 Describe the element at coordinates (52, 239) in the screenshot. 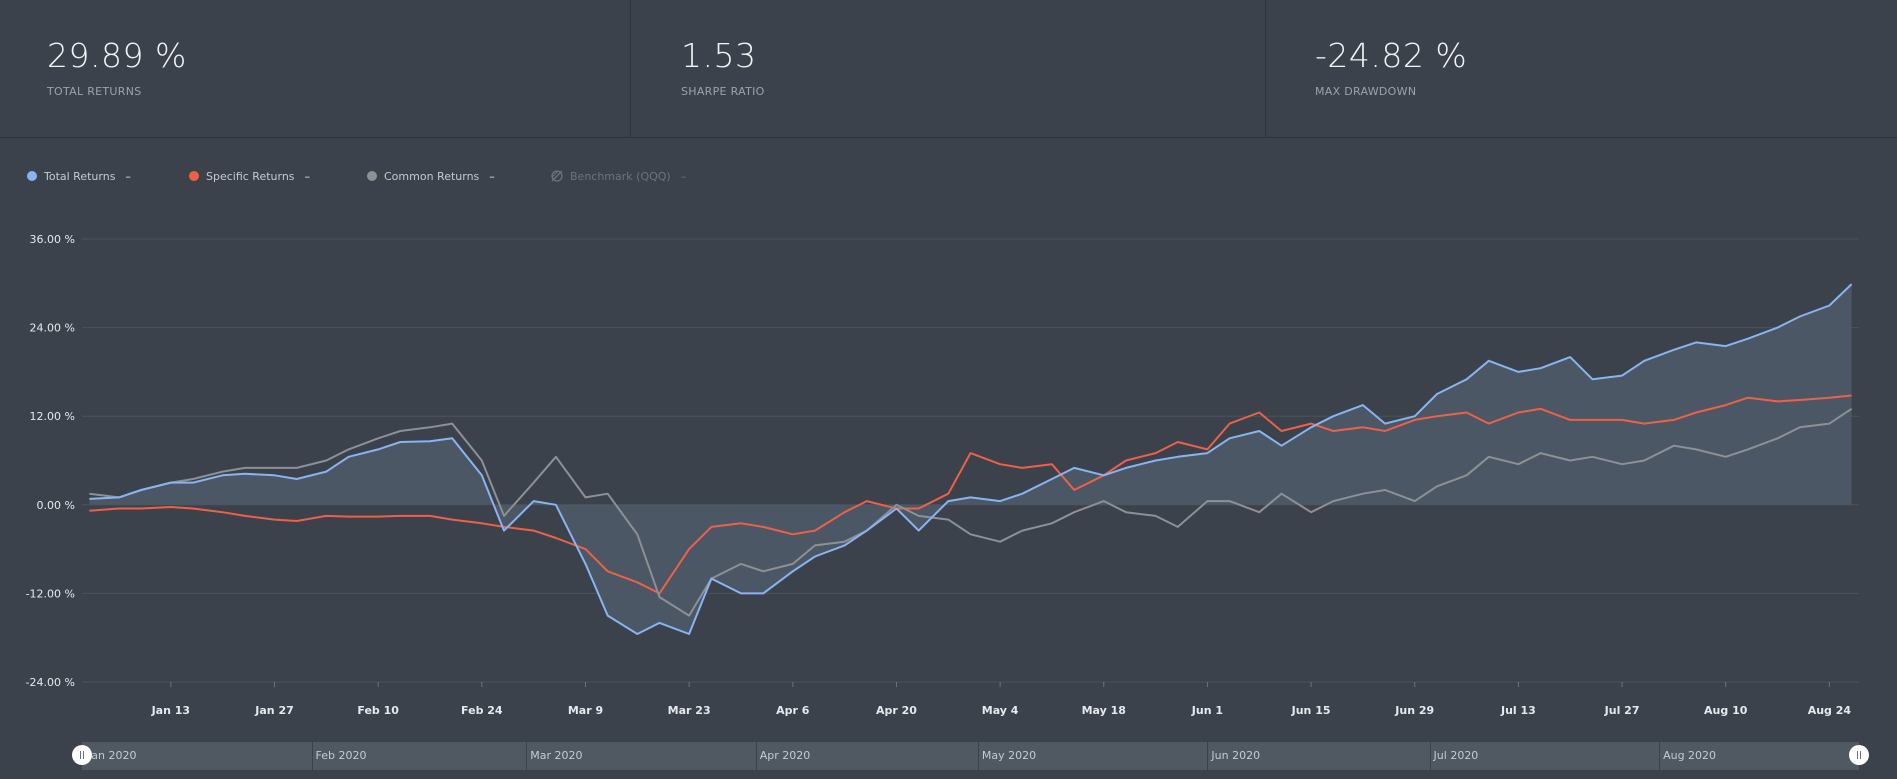

I see `y-tick-label: 36.00 %` at that location.